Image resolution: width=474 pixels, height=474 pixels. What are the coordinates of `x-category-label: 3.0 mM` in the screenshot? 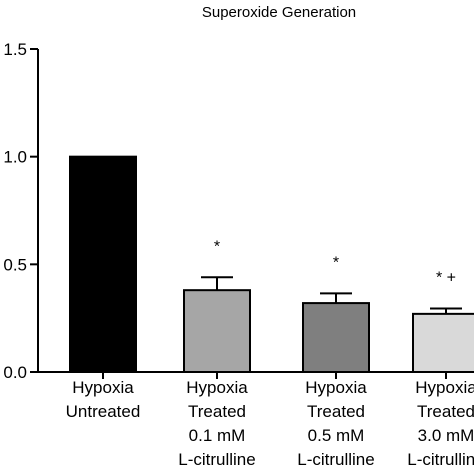 It's located at (446, 435).